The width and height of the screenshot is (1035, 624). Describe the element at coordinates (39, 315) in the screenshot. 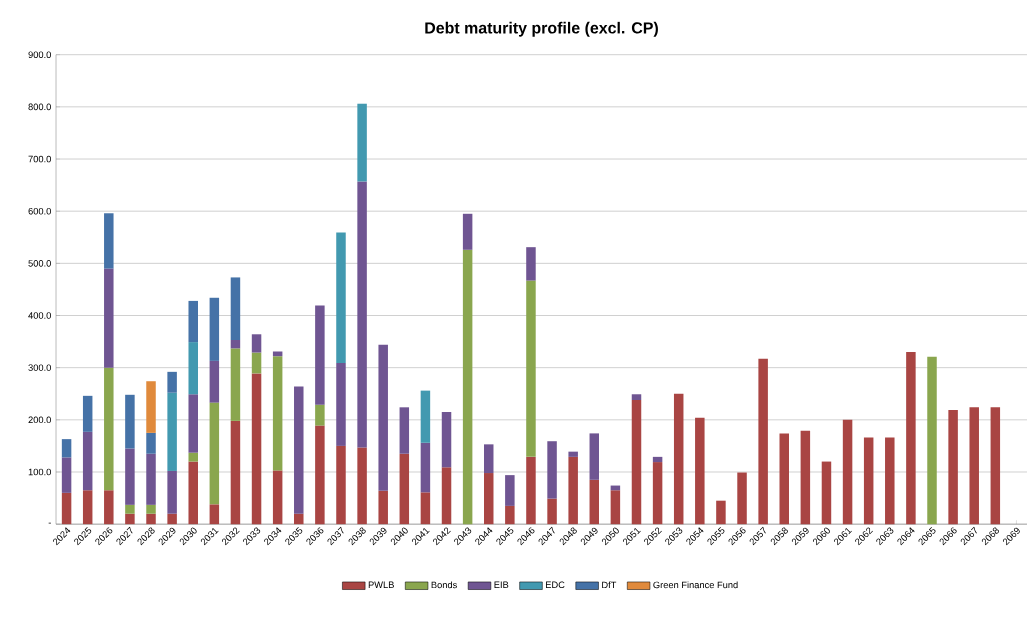

I see `y-tick-label: 400.0` at that location.